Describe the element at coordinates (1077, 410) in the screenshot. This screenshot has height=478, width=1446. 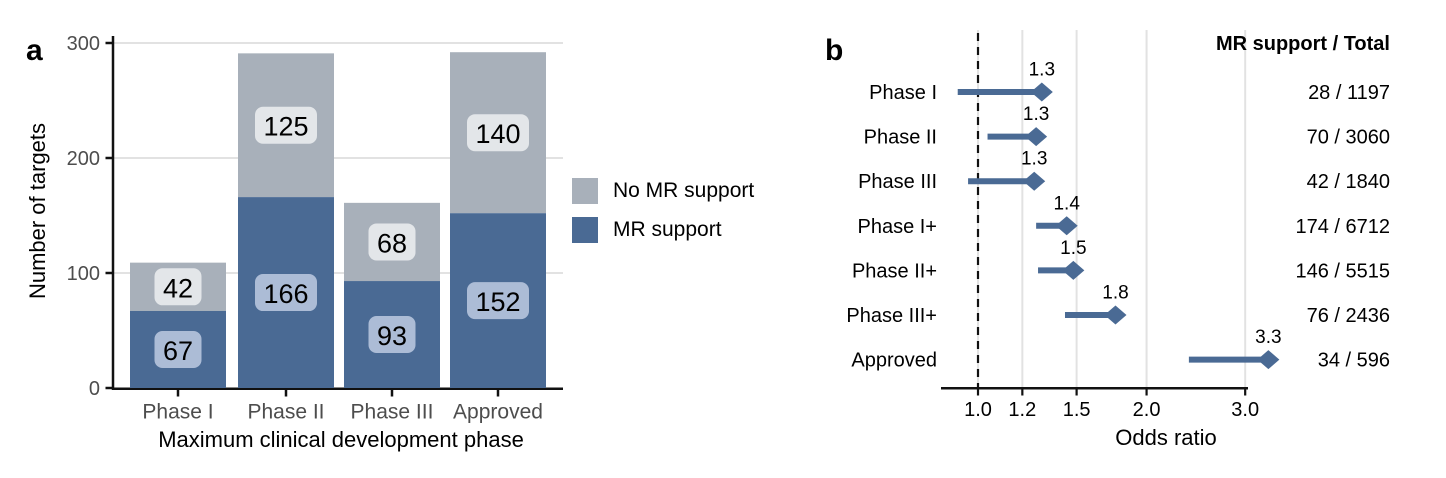
I see `panel-b-x-tick-label-1.5: 1.5` at that location.